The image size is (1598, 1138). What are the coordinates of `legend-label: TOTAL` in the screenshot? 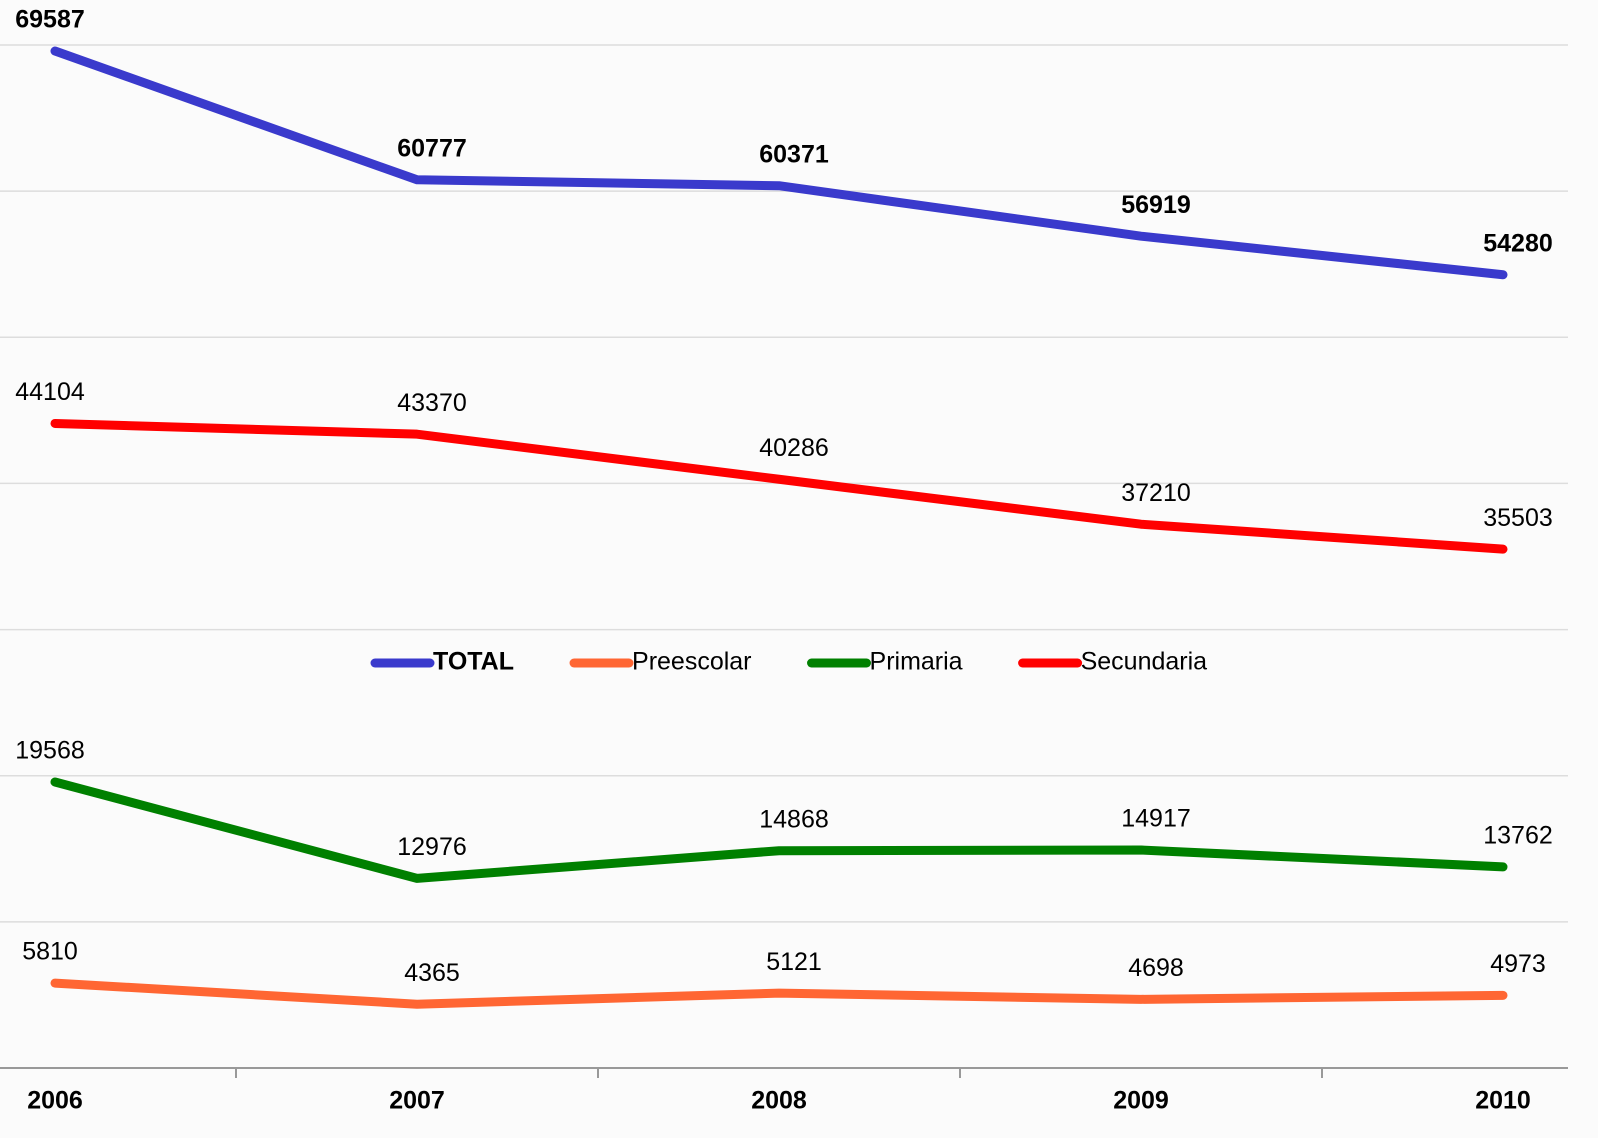 It's located at (473, 662).